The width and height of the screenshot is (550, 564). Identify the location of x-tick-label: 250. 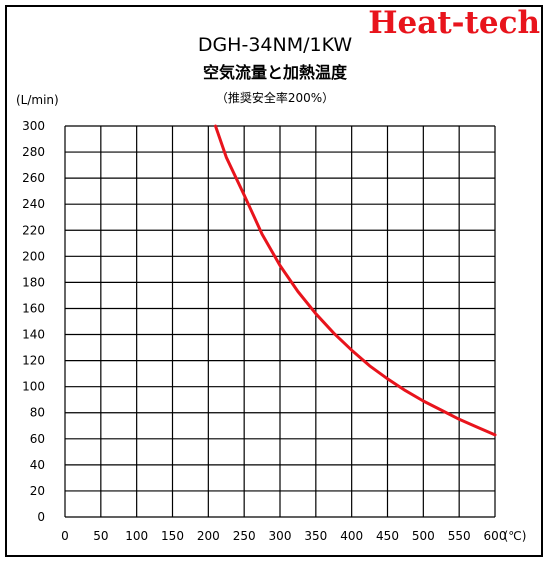
(244, 536).